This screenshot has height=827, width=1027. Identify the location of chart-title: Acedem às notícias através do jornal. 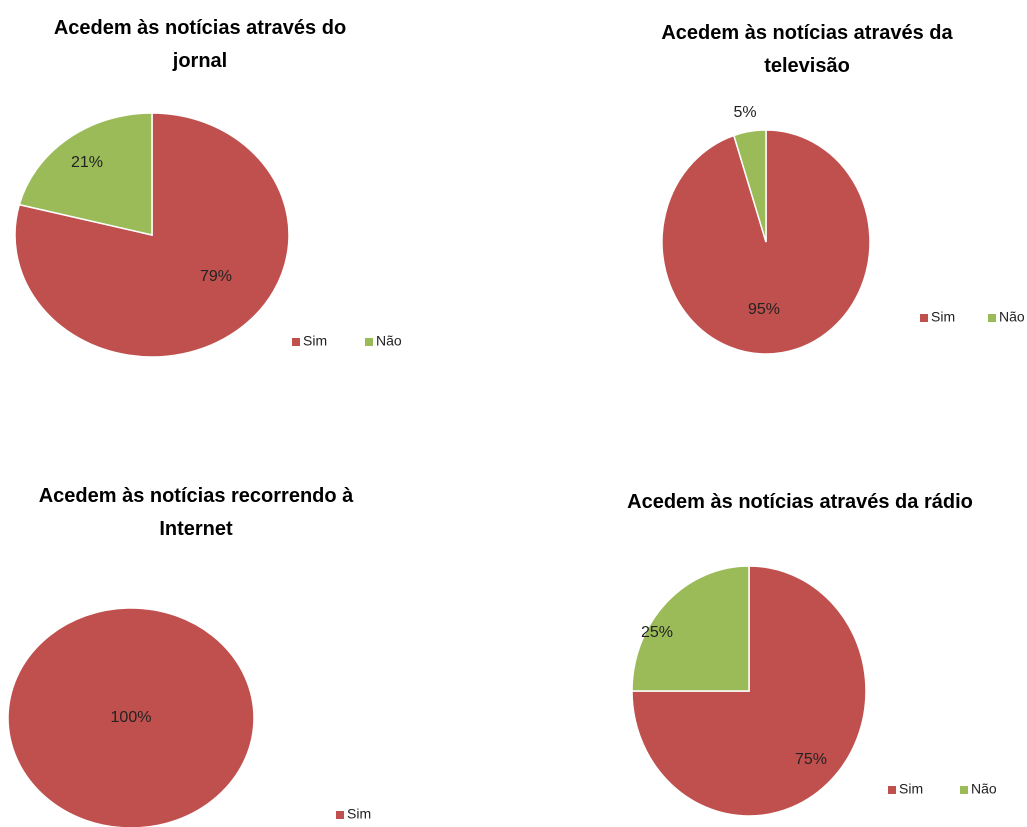
(200, 44).